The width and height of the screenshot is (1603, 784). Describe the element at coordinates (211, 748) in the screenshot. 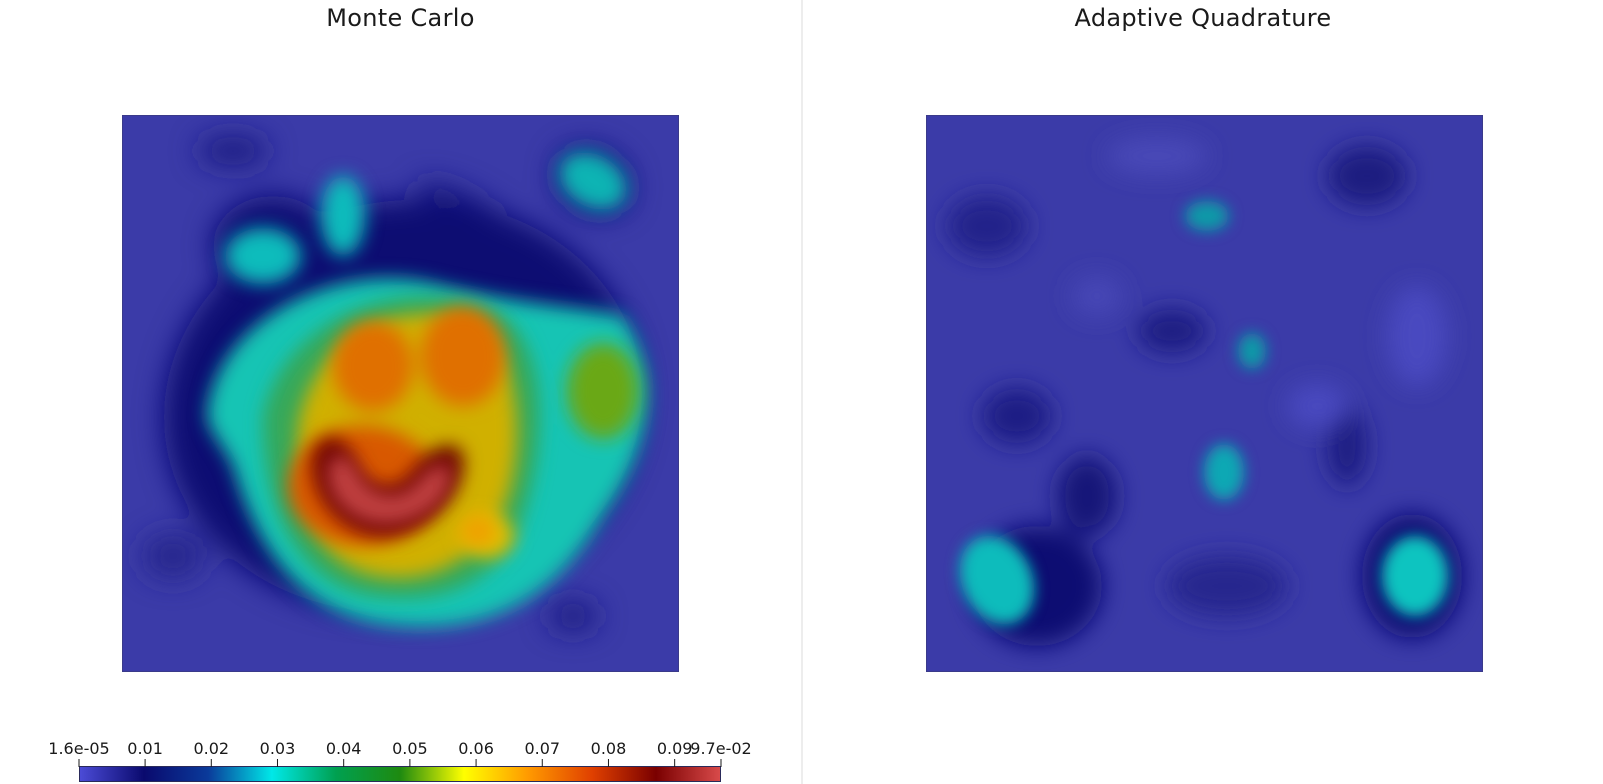

I see `colorbar-tick-label: 0.02` at that location.